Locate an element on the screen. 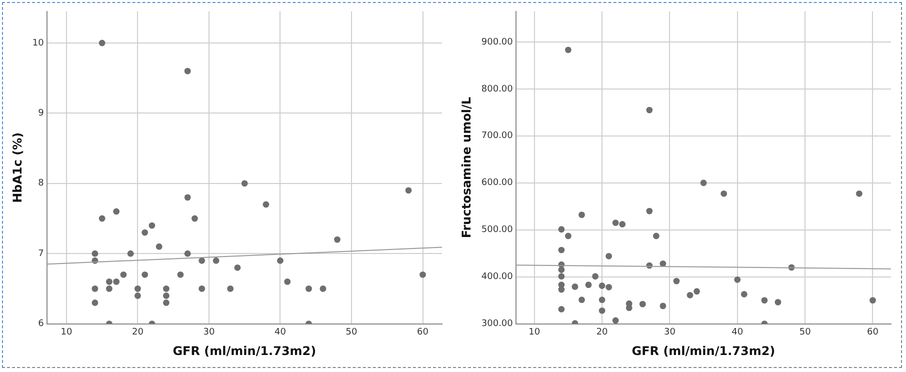  y-tick-label: 800.00 is located at coordinates (497, 89).